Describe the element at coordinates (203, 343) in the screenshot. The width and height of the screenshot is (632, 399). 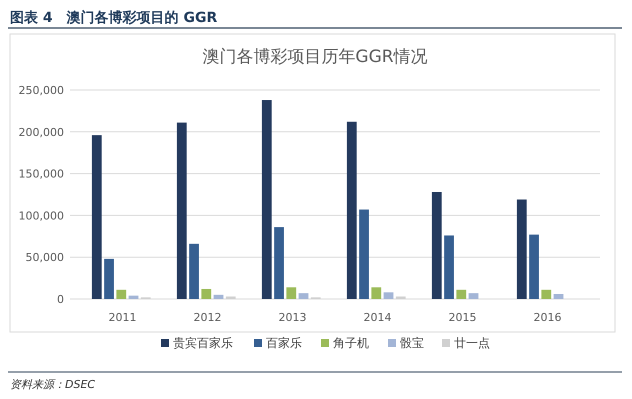
I see `legend-label: 贵宾百家乐` at that location.